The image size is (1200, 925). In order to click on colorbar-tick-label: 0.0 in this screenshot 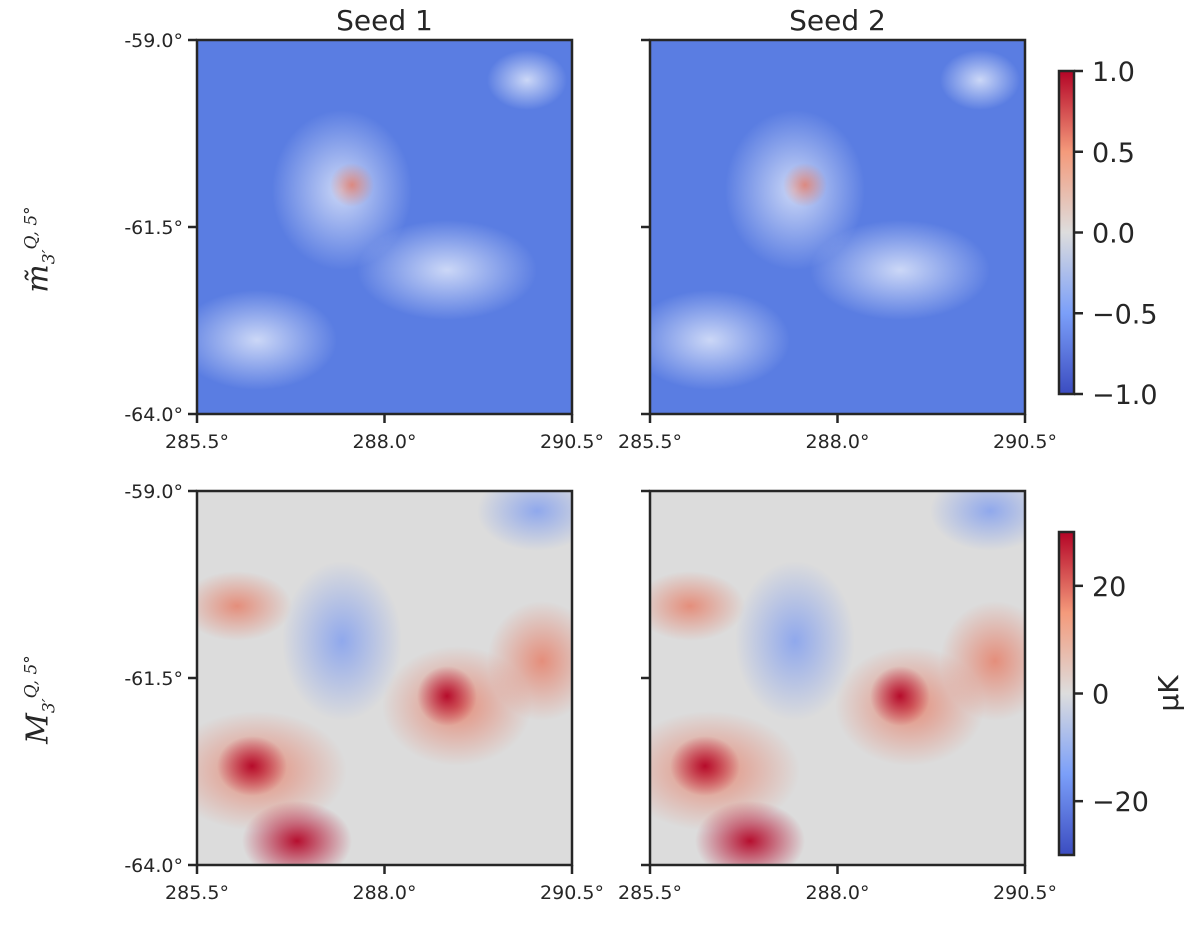, I will do `click(1113, 234)`.